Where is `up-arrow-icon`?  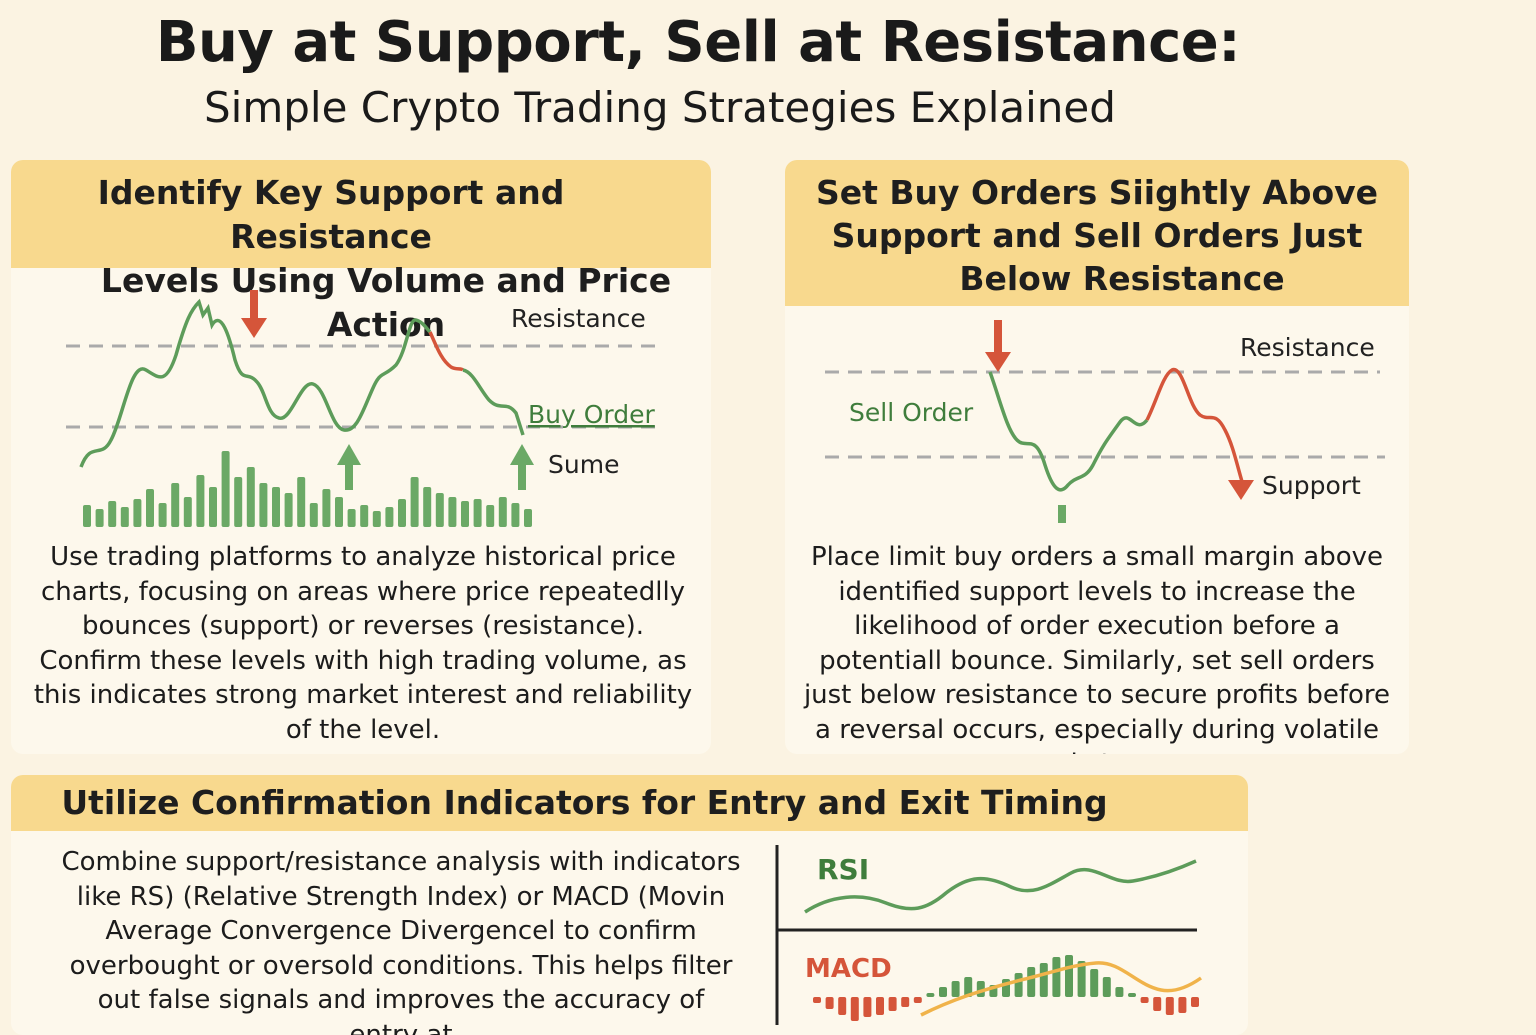 up-arrow-icon is located at coordinates (435, 467).